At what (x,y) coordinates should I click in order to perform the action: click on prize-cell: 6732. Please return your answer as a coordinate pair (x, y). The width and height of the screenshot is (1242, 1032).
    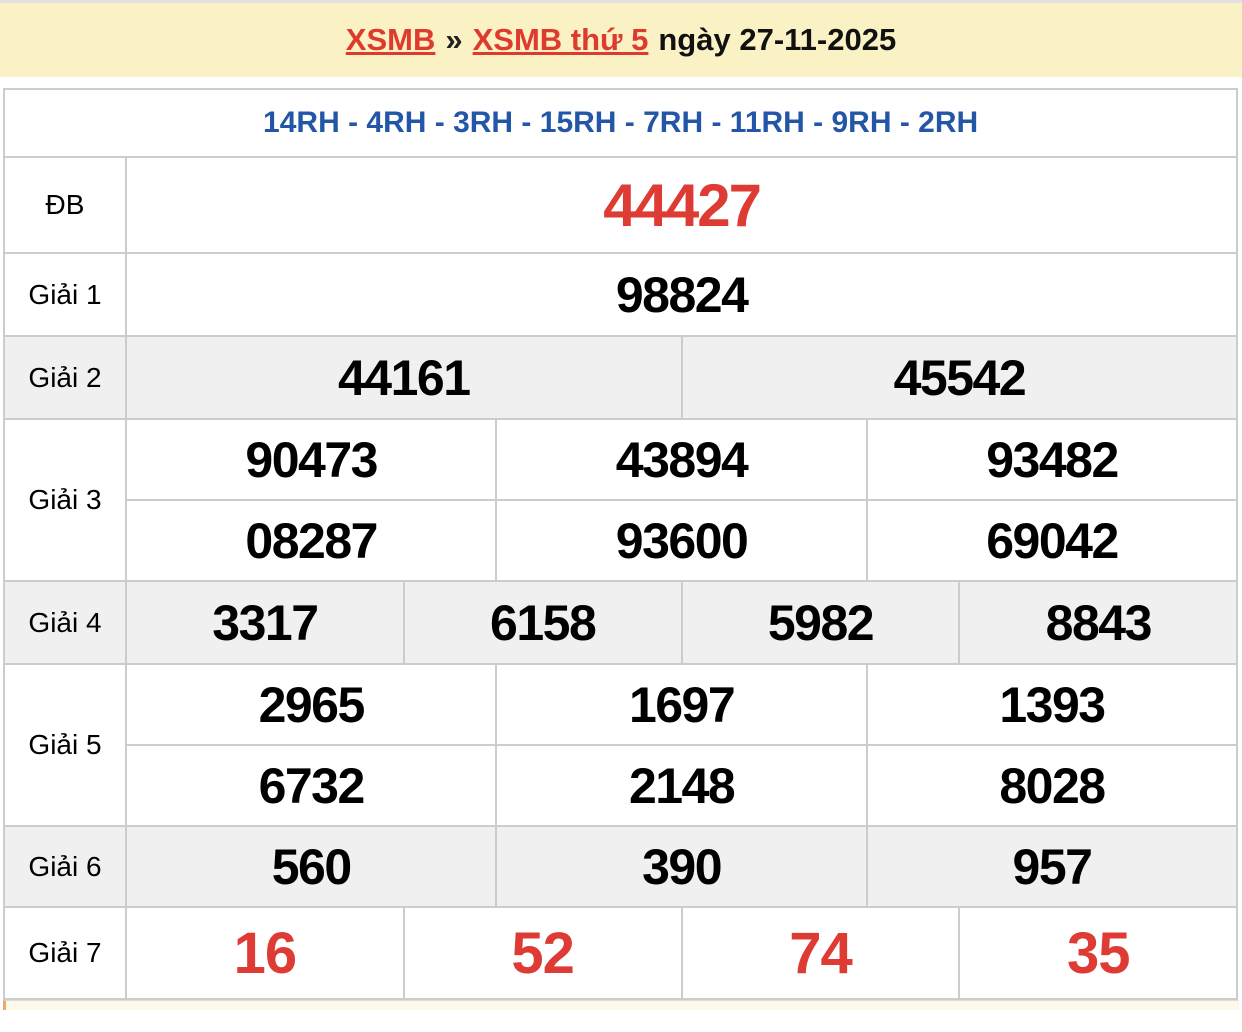
    Looking at the image, I should click on (311, 785).